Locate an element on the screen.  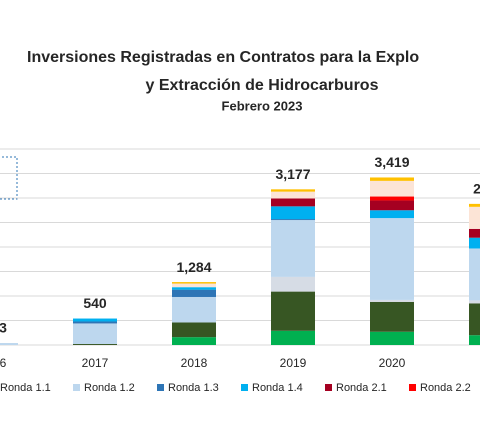
legend-label: Ronda 2.1 is located at coordinates (361, 388).